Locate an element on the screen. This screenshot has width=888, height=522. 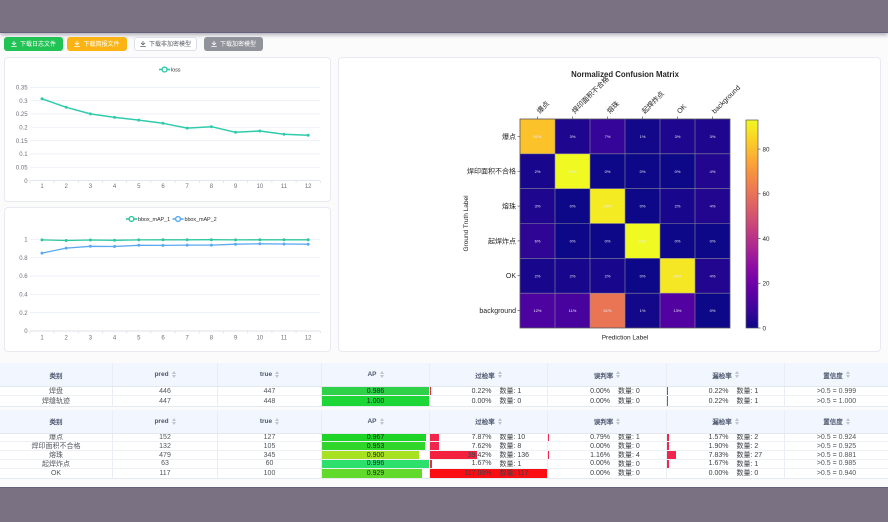
svg-text: 0.8 is located at coordinates (23, 258).